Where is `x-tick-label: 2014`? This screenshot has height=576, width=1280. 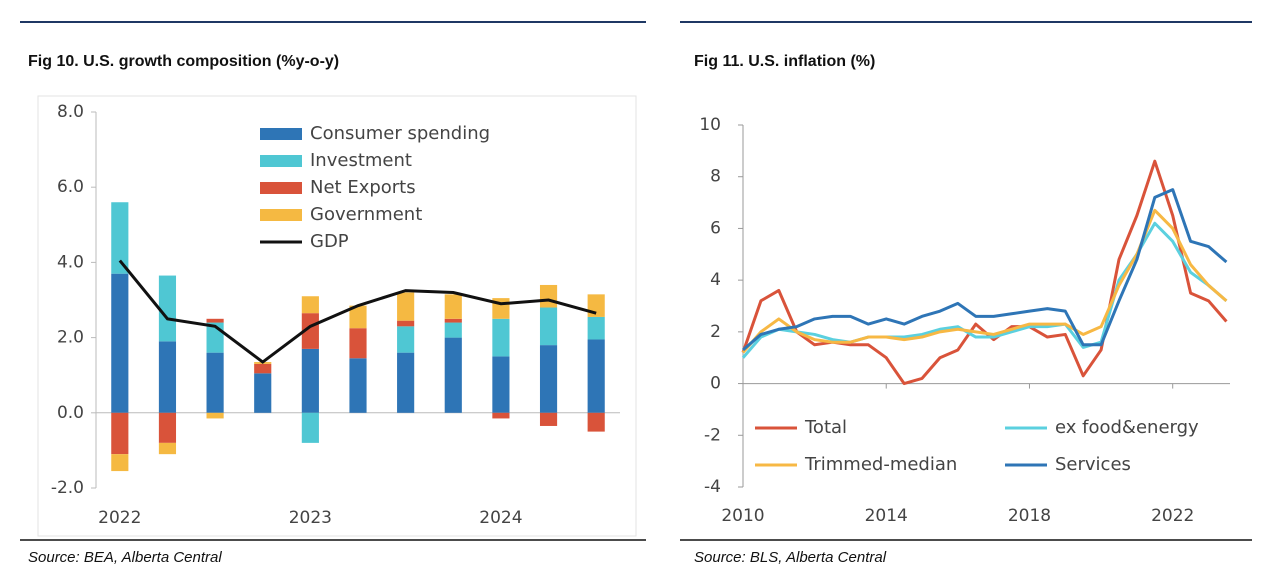
x-tick-label: 2014 is located at coordinates (886, 516).